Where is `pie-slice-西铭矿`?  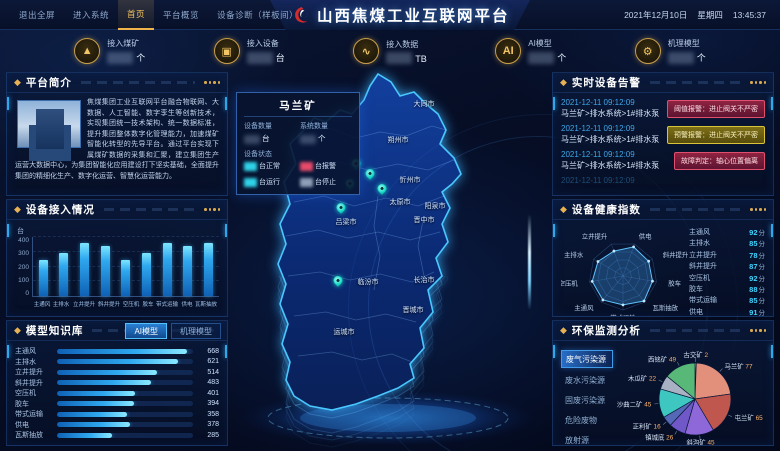 pie-slice-西铭矿 is located at coordinates (681, 381).